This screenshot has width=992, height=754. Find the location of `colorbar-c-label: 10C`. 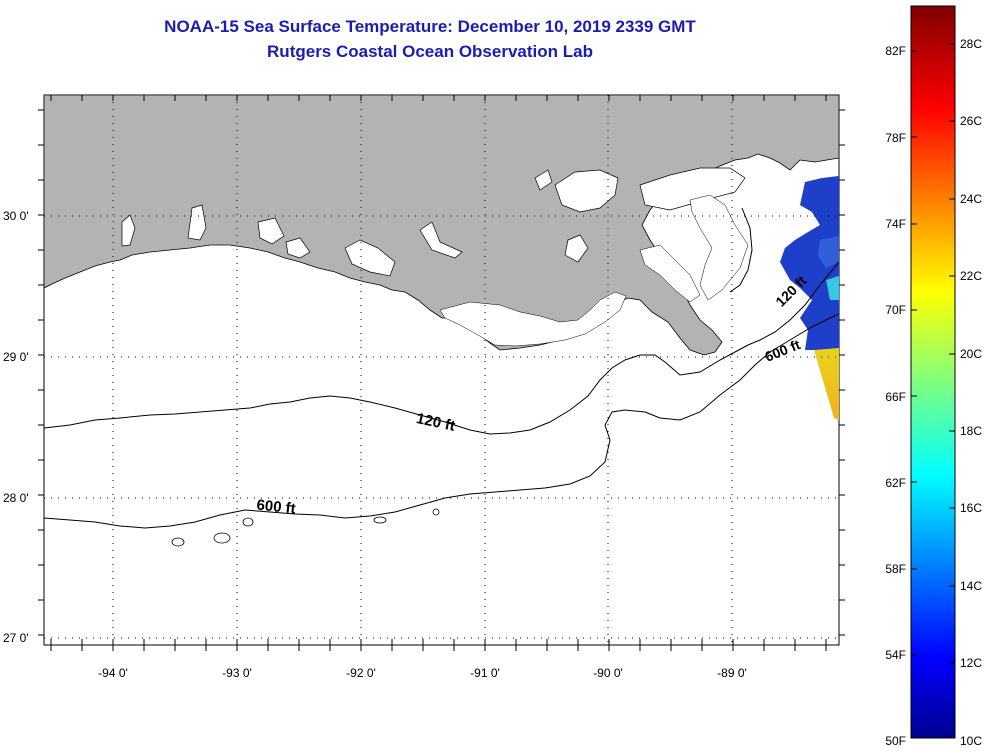

colorbar-c-label: 10C is located at coordinates (971, 741).